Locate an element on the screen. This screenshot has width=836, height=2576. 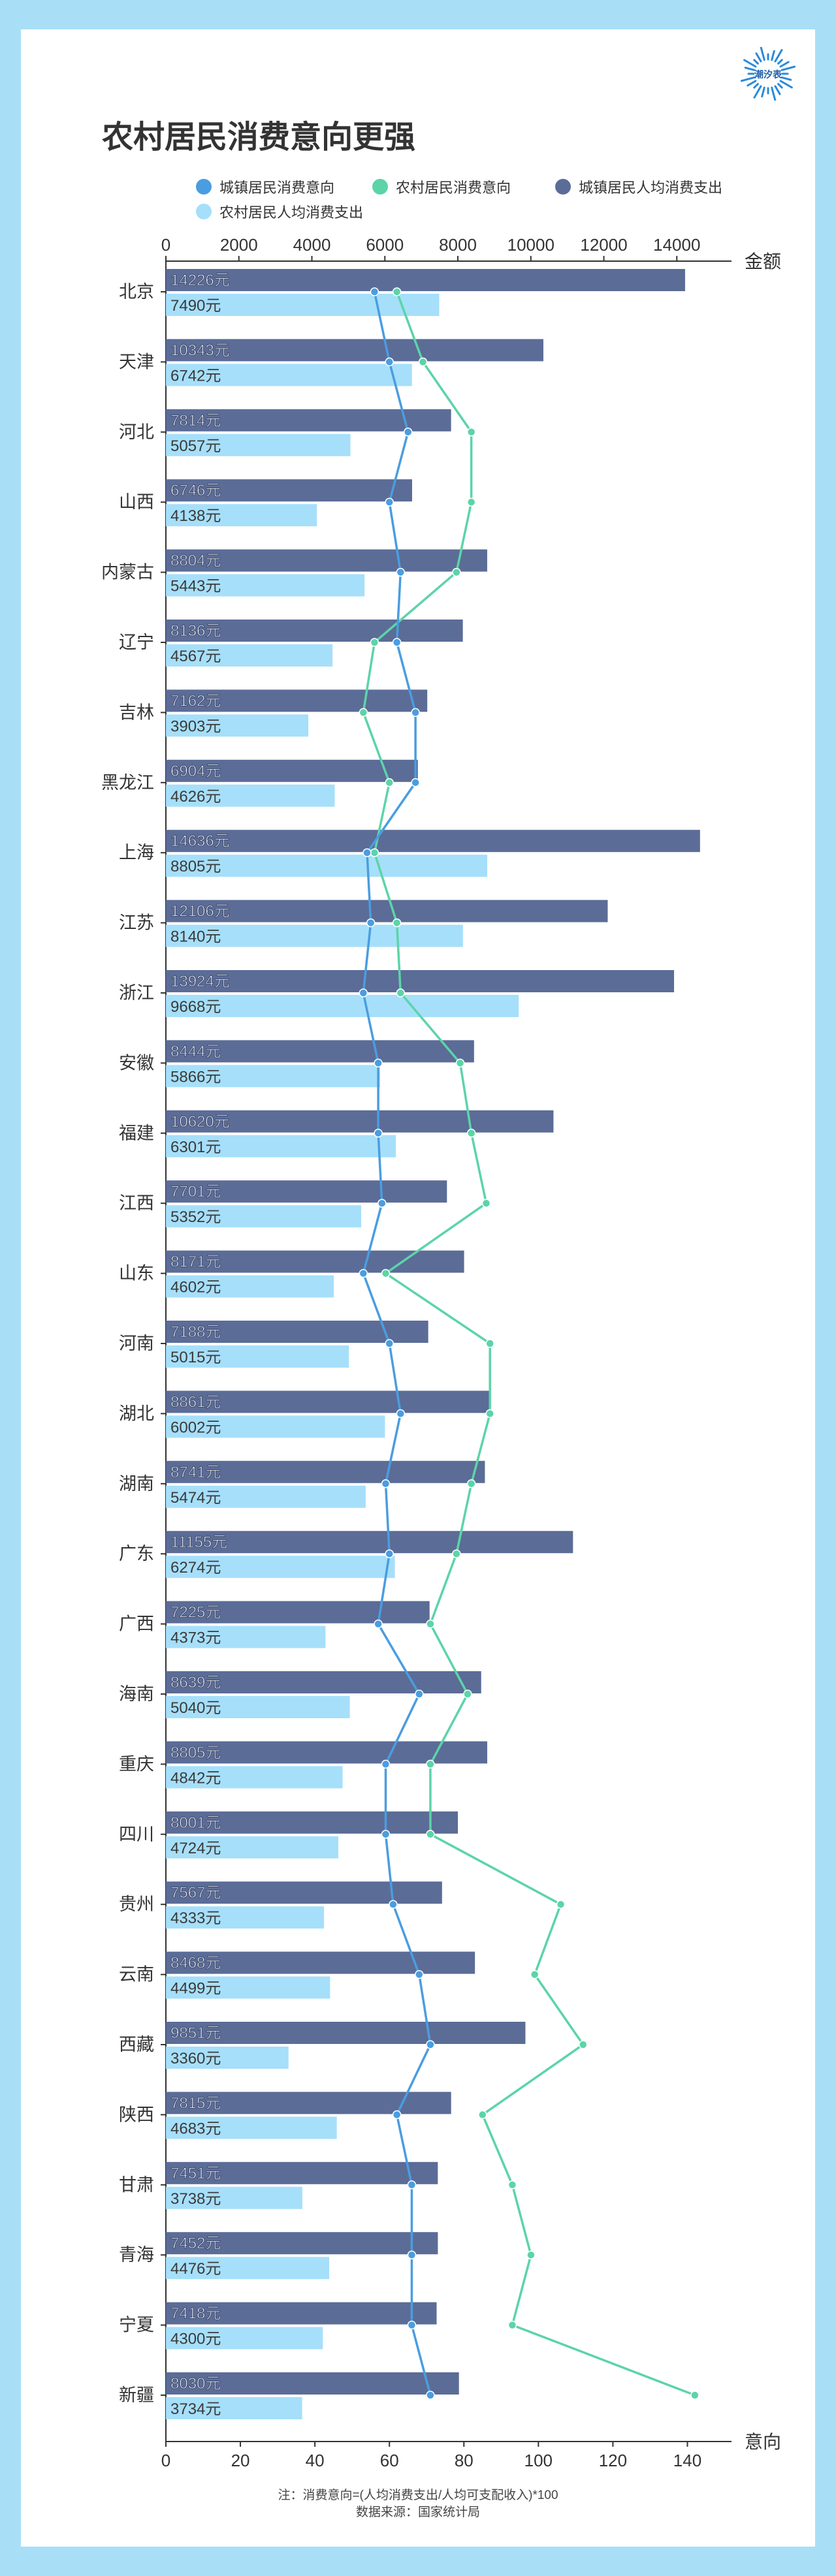
rural-spending-label: 4602元 is located at coordinates (195, 1287).